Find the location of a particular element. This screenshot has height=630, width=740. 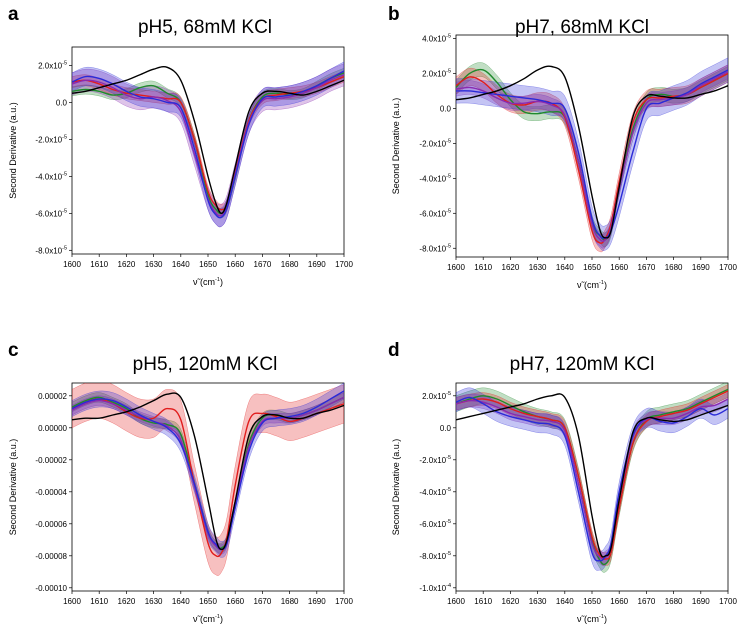

panel-title: pH7, 120mM KCl is located at coordinates (582, 364).